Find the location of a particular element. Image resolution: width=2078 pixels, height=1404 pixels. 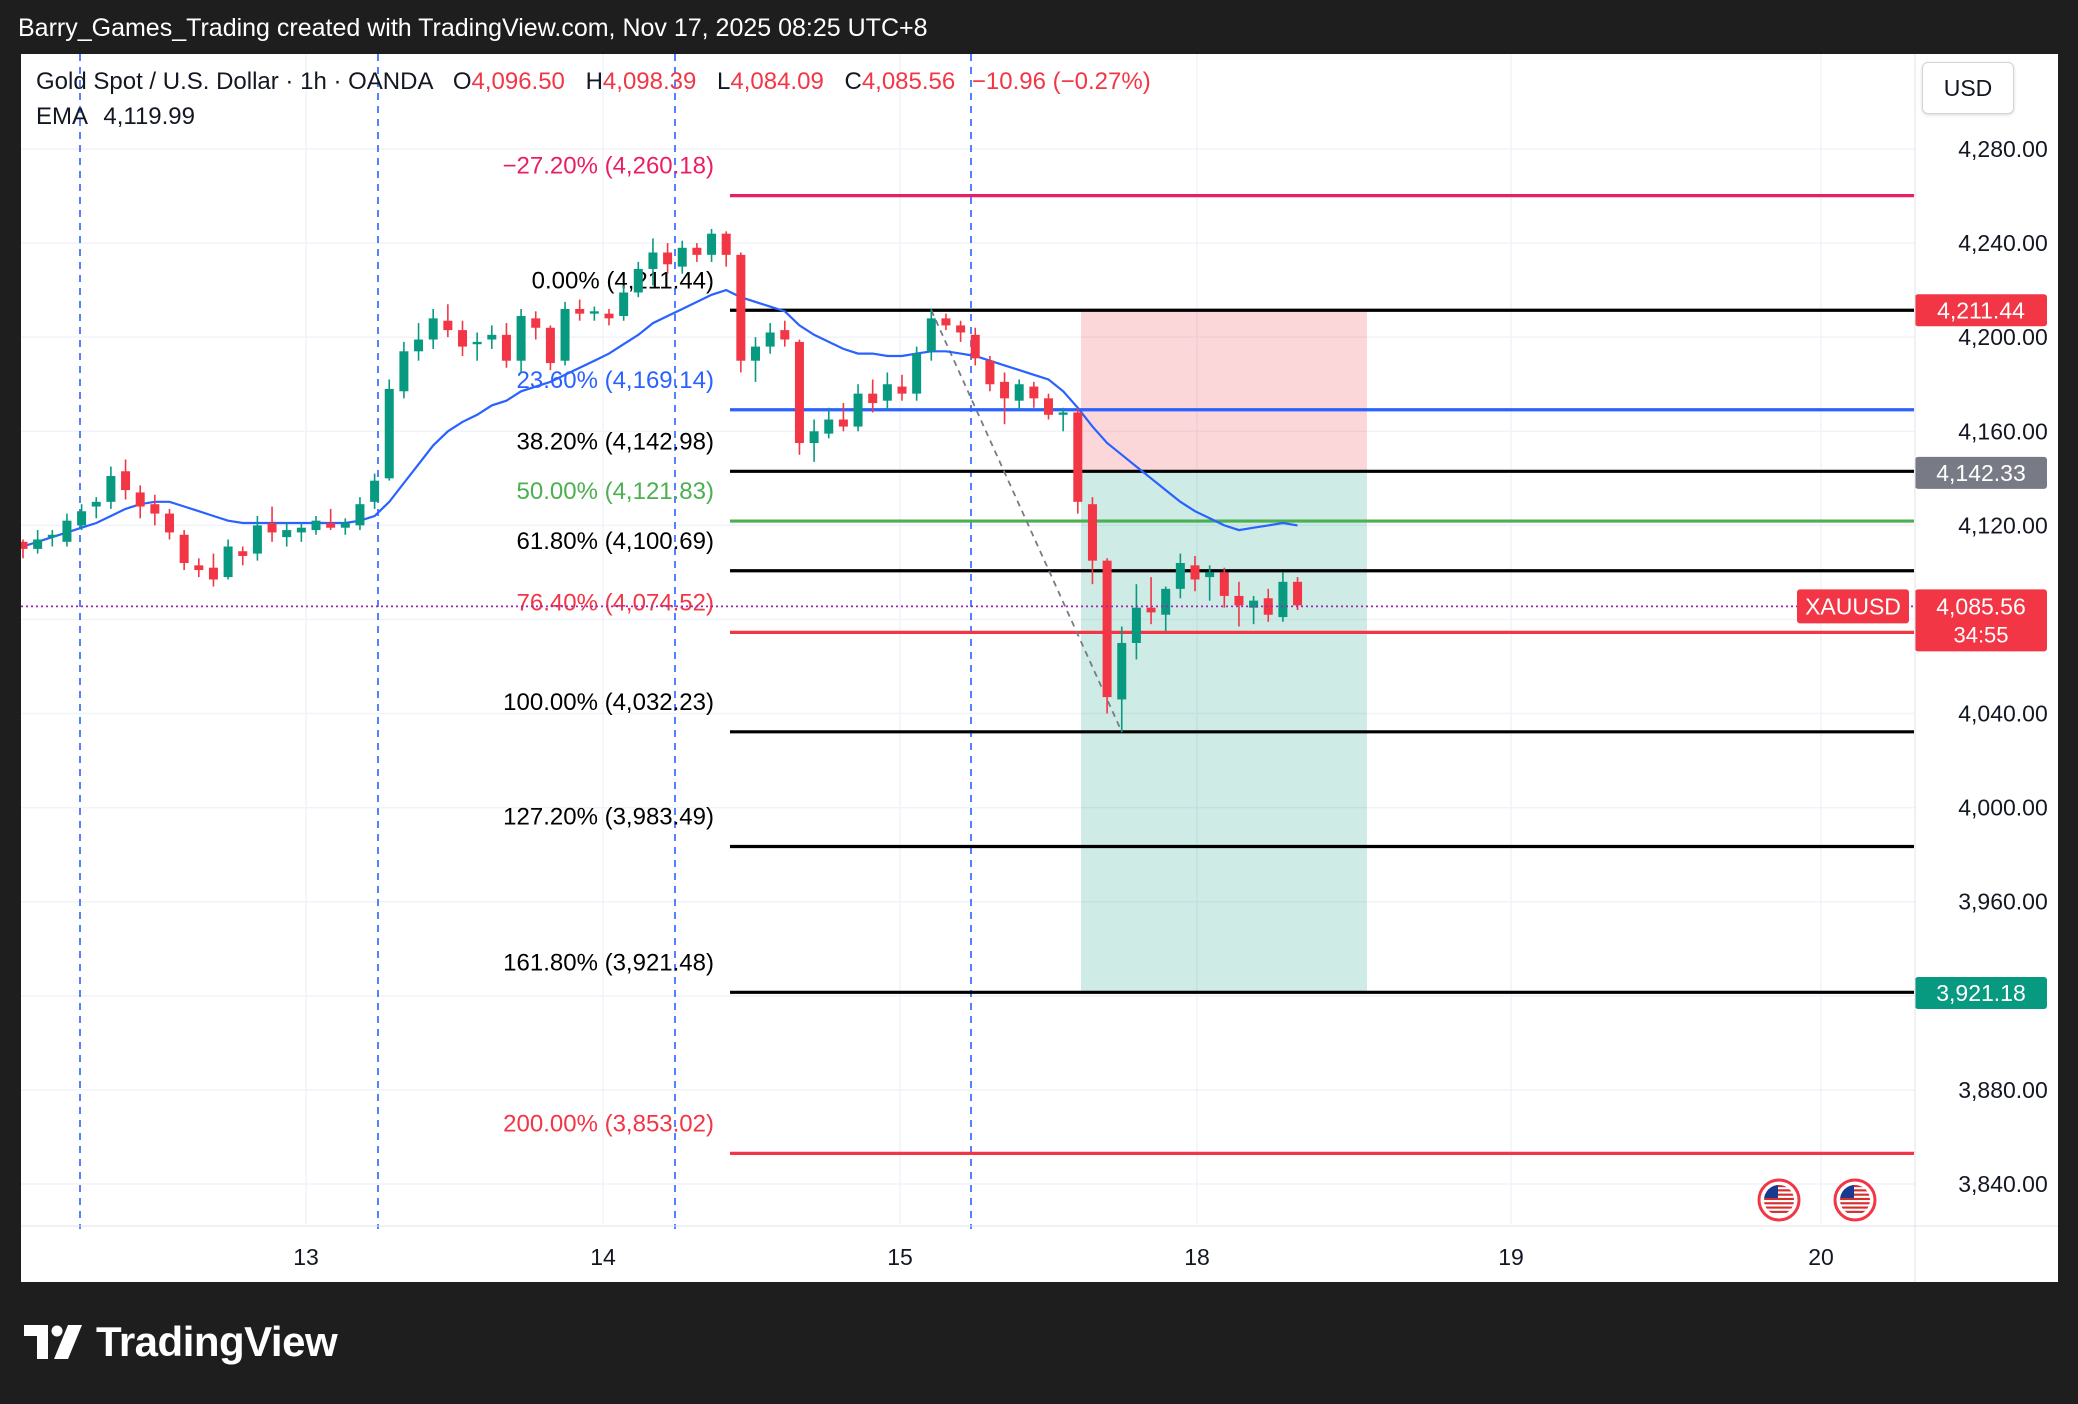

fib-level-label: 100.00% (4,032.23) is located at coordinates (608, 702).